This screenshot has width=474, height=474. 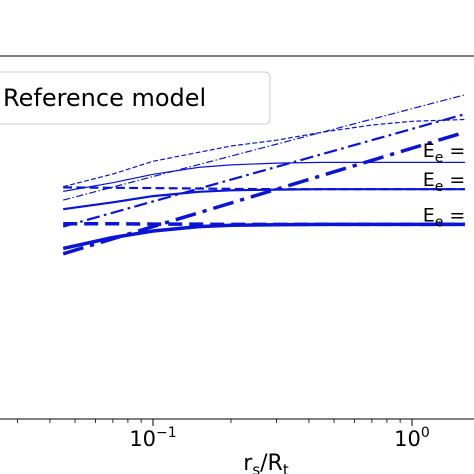 What do you see at coordinates (223, 435) in the screenshot?
I see `tick-layer: 10⁻¹ 10⁰` at bounding box center [223, 435].